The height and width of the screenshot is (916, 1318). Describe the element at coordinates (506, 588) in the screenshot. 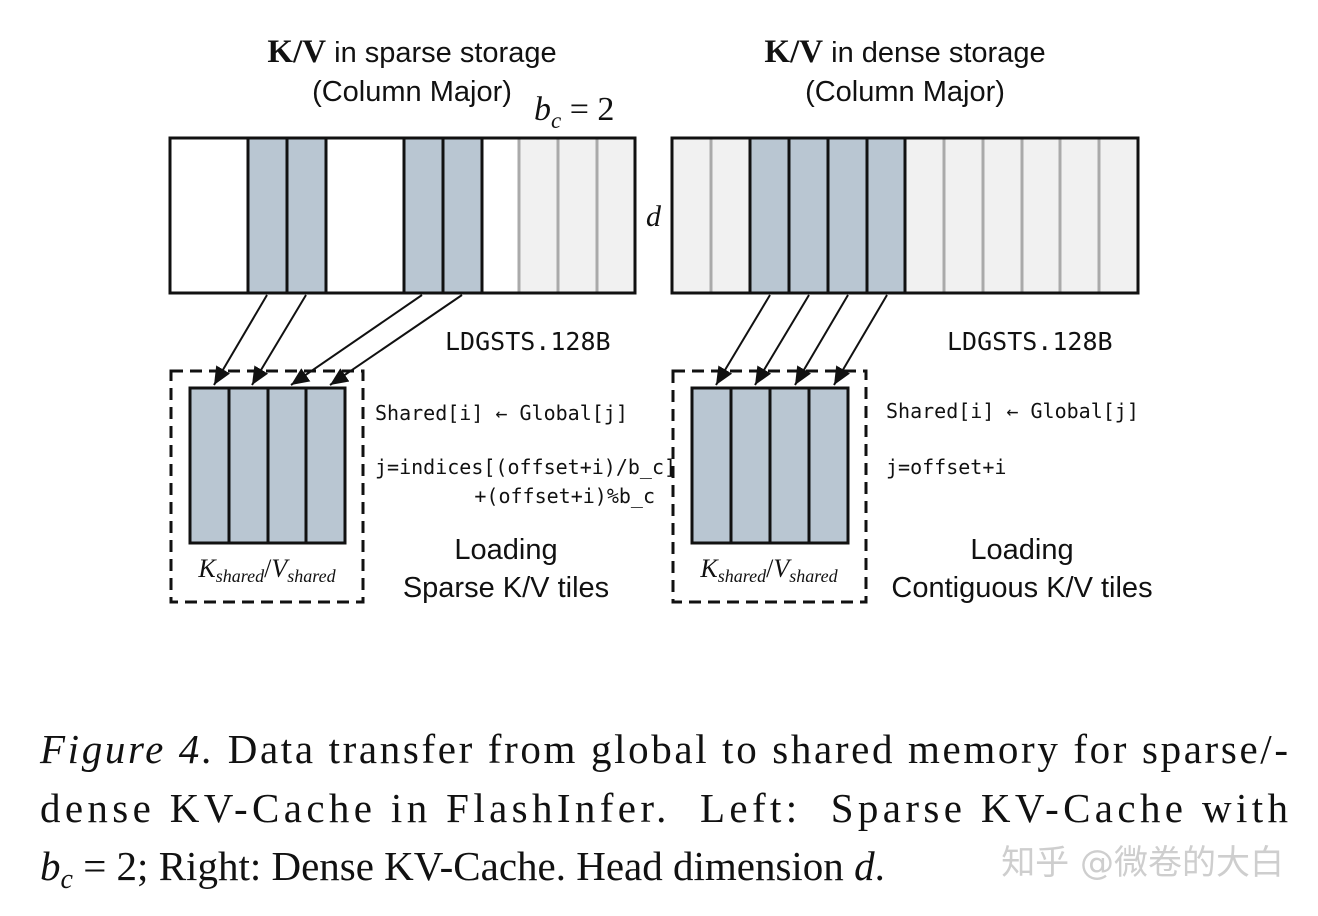

I see `left-description: Sparse K/V tiles` at that location.